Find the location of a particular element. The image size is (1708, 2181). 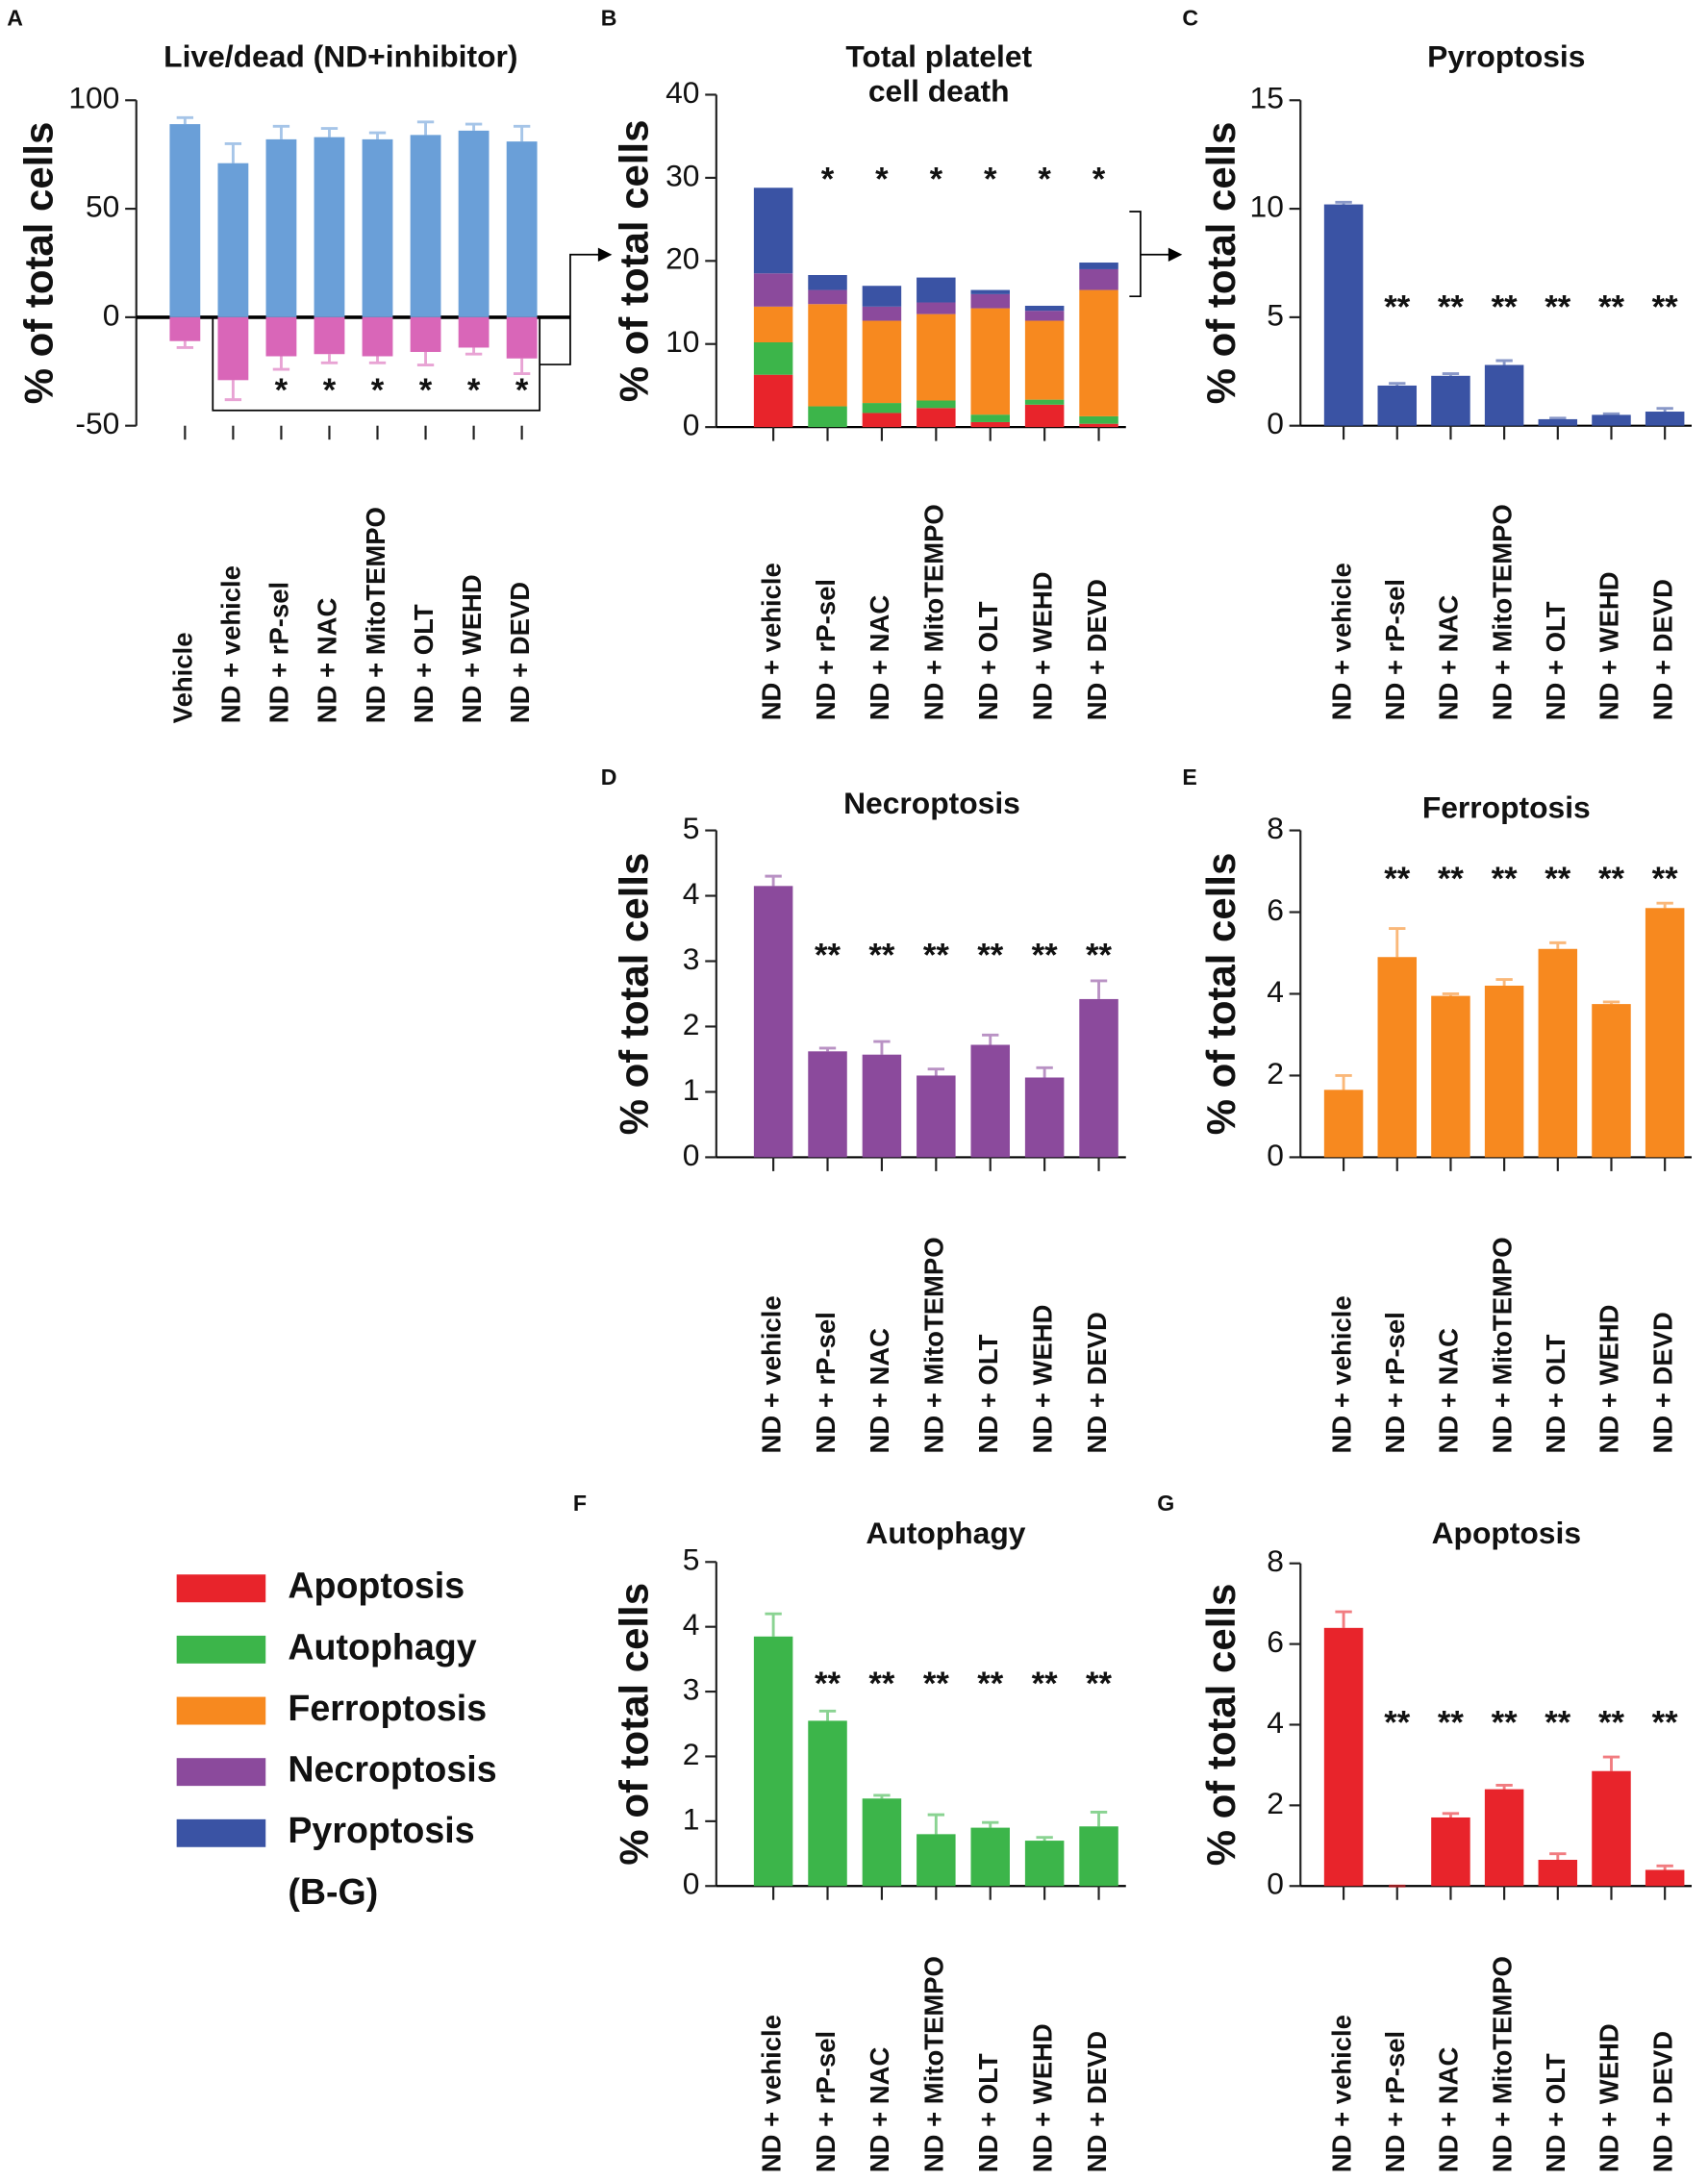

arrow-head is located at coordinates (605, 255).